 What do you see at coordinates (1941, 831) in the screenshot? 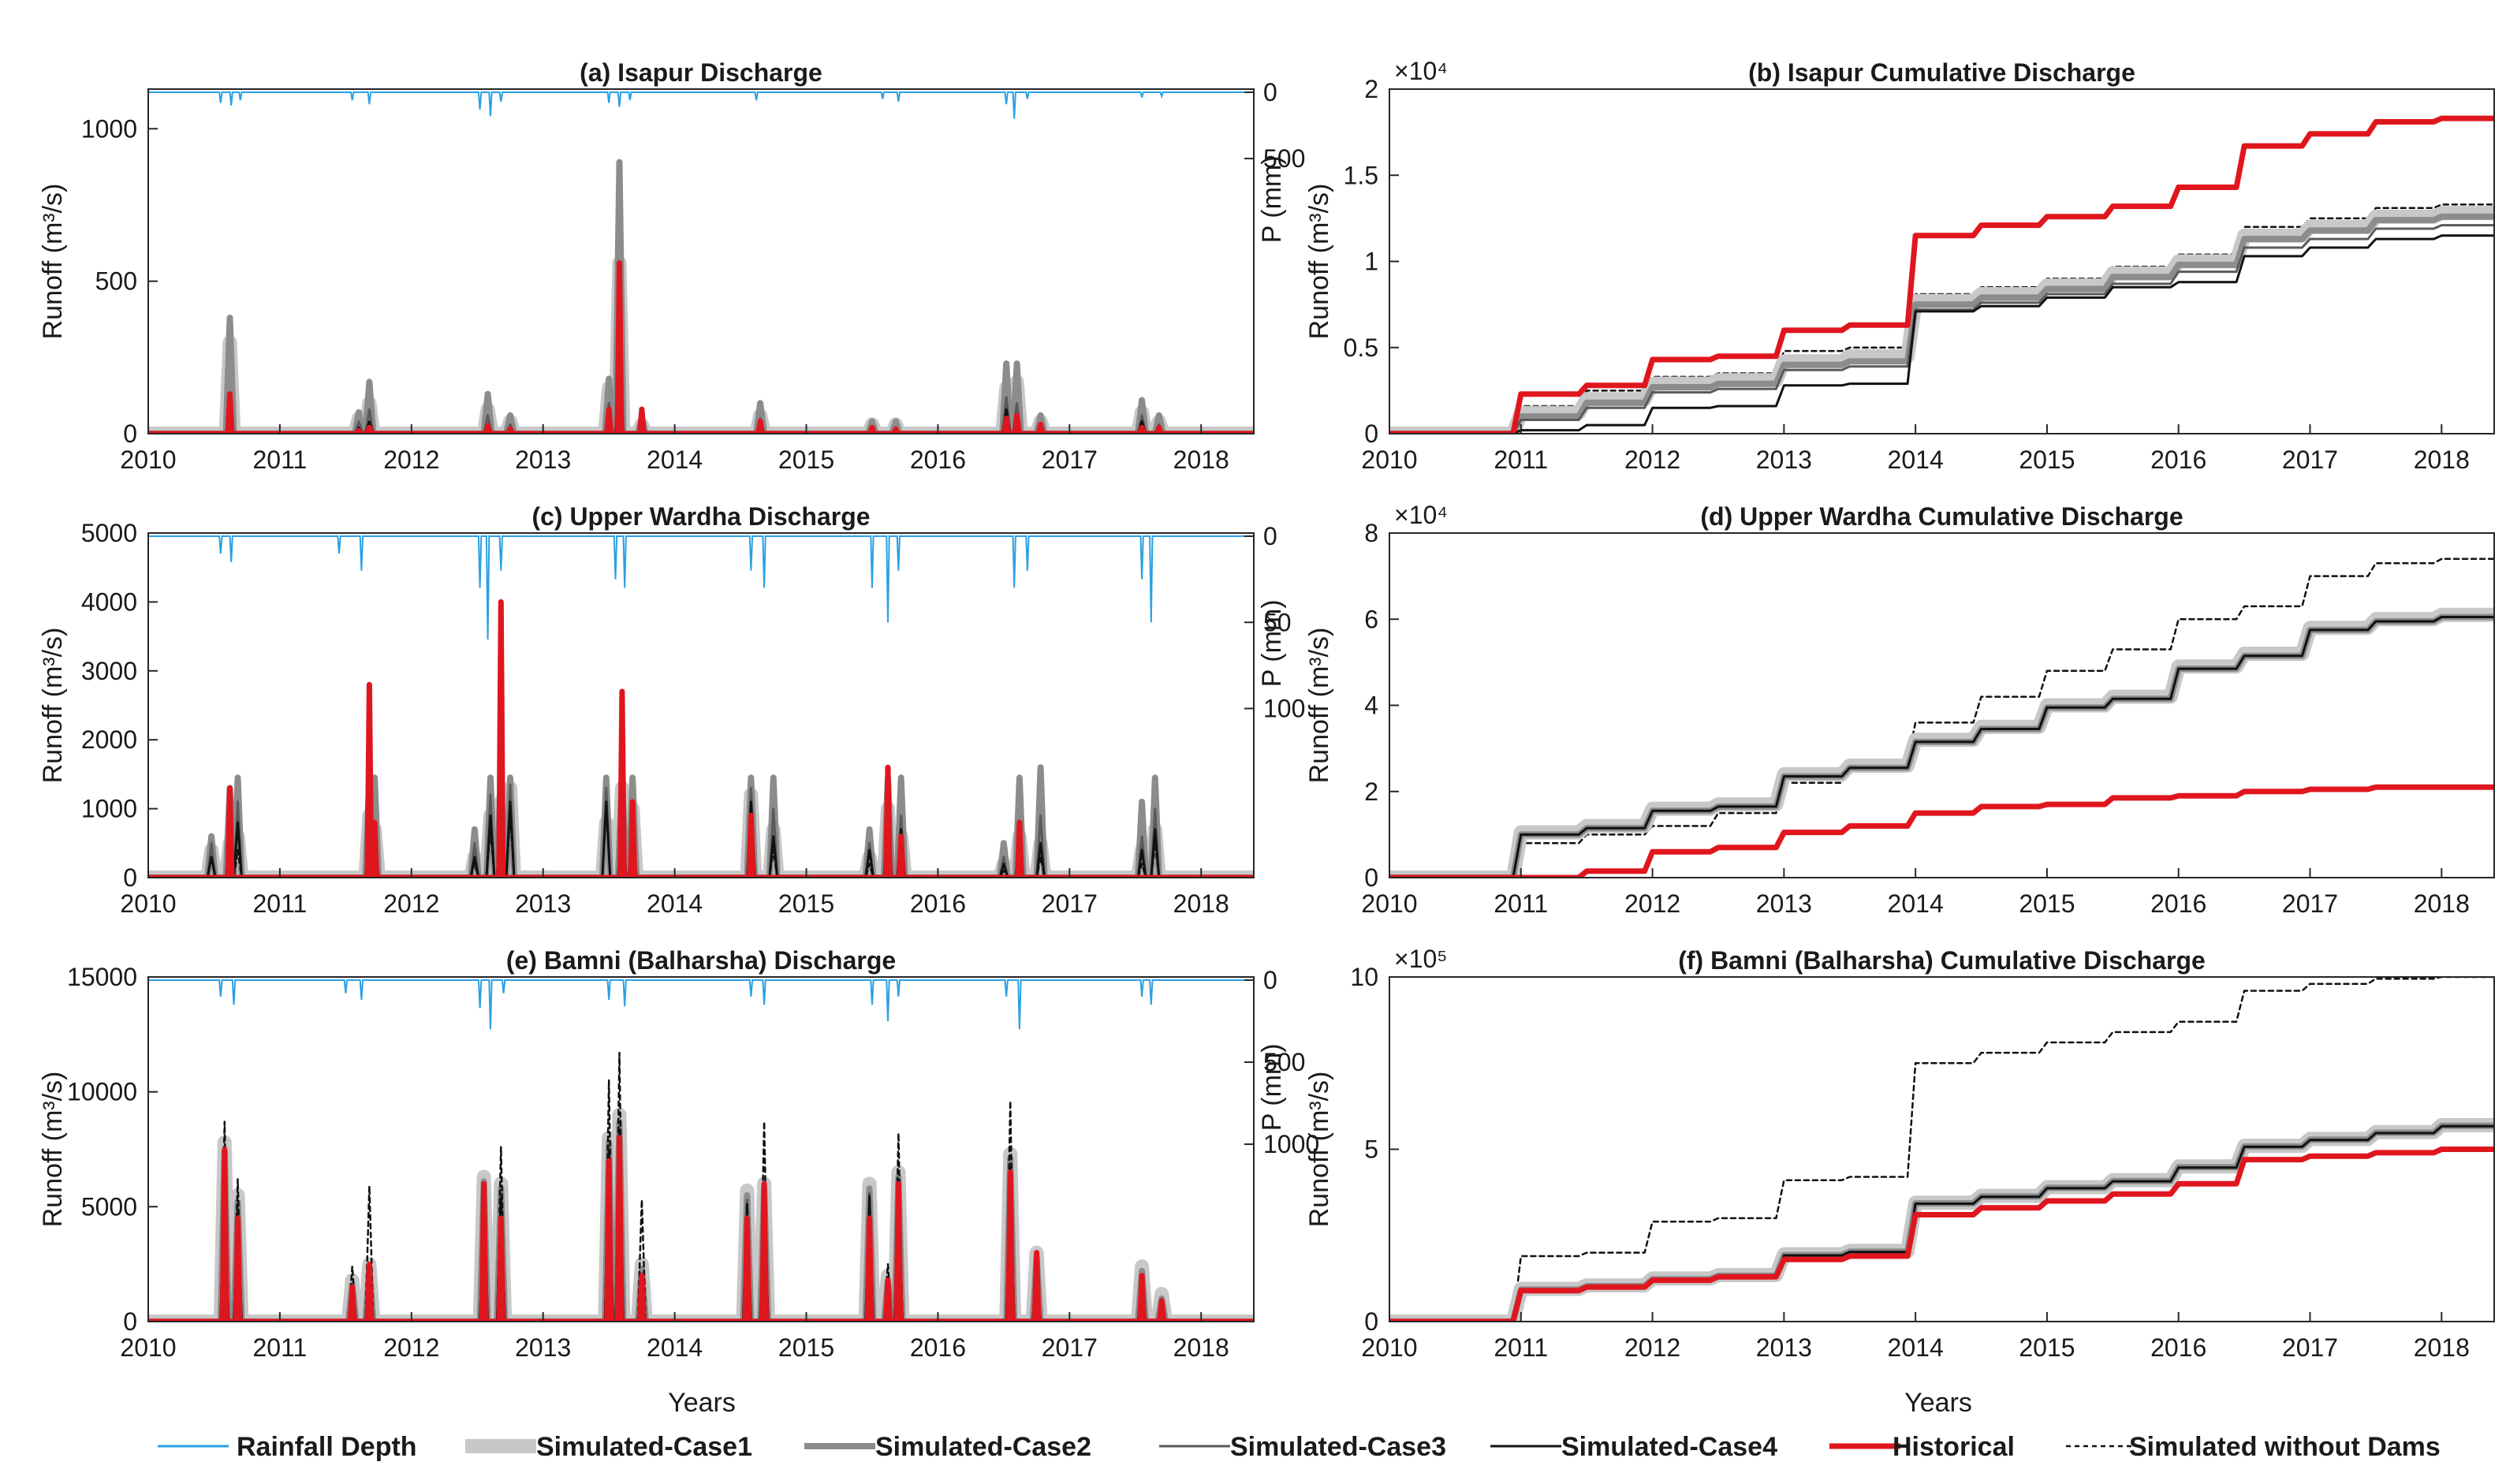
I see `series-hist-d` at bounding box center [1941, 831].